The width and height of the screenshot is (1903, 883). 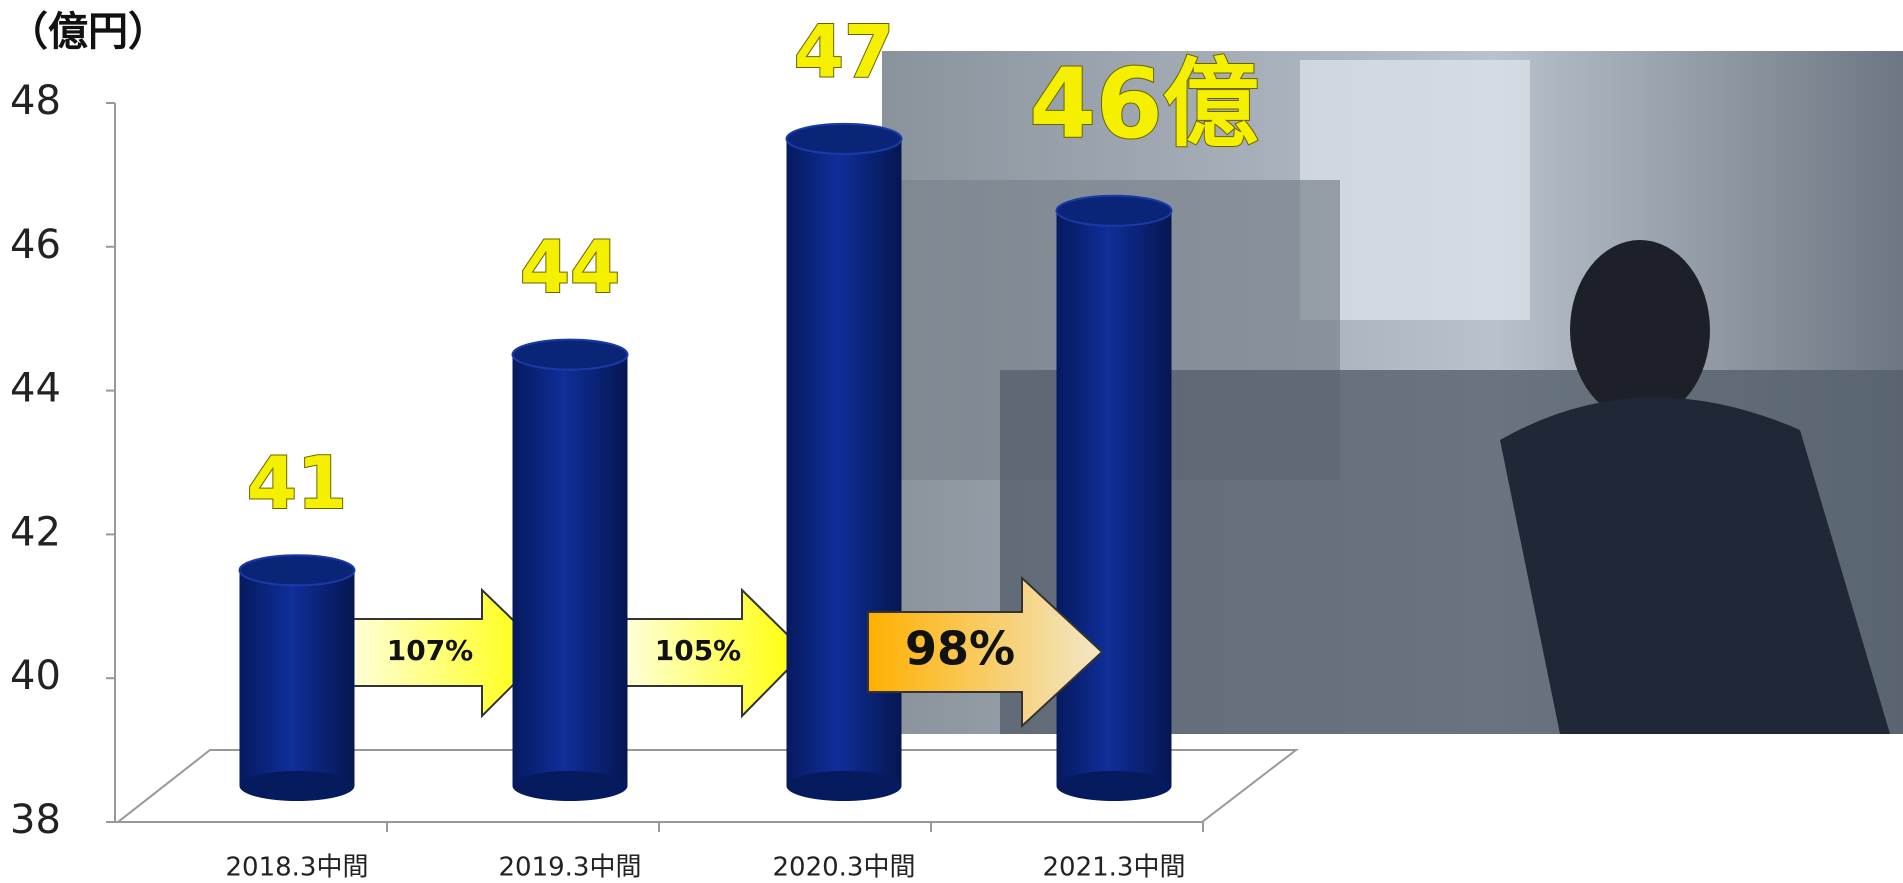 What do you see at coordinates (570, 868) in the screenshot?
I see `x-tick-label: 2019.3中間` at bounding box center [570, 868].